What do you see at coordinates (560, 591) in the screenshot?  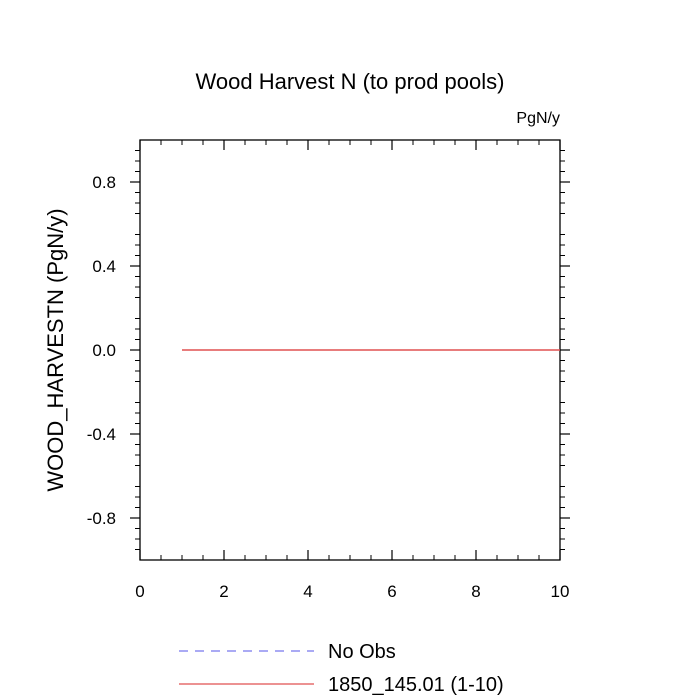 I see `x-tick-label: 10` at bounding box center [560, 591].